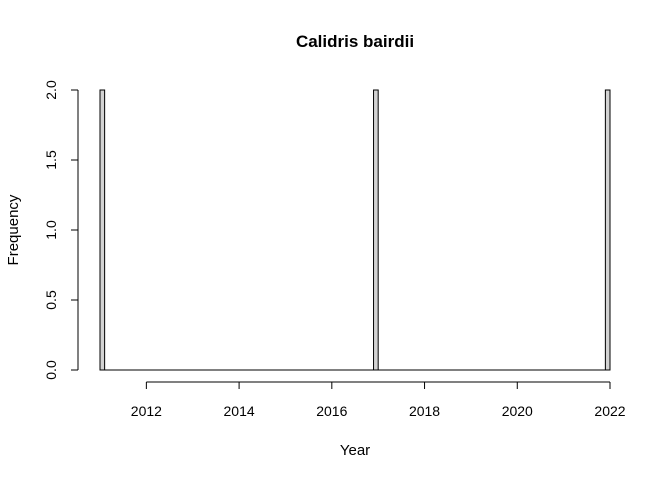 The image size is (672, 480). I want to click on y-axis-label: Frequency, so click(13, 229).